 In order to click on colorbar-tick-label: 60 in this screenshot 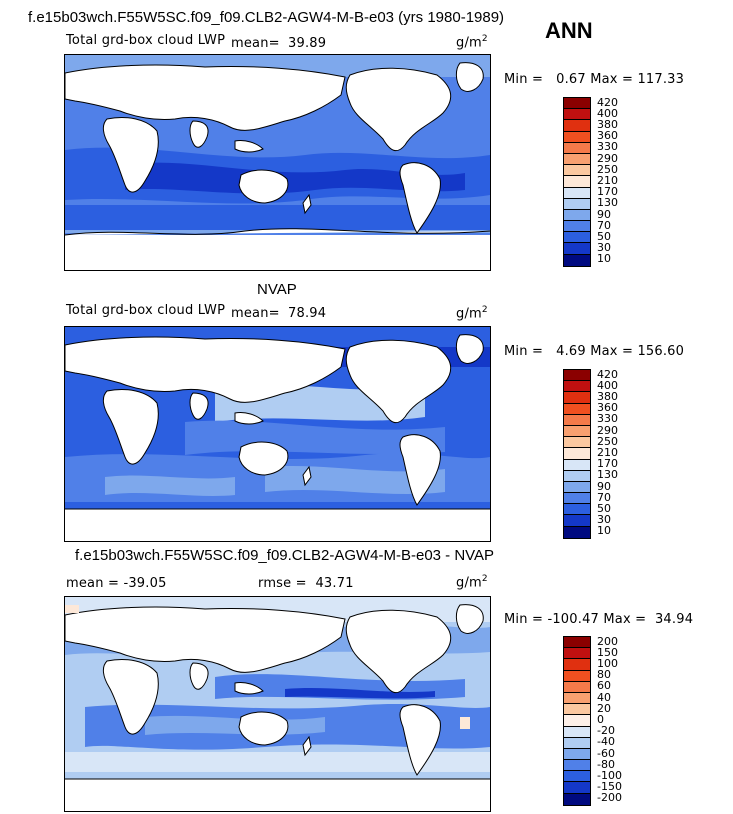, I will do `click(604, 686)`.